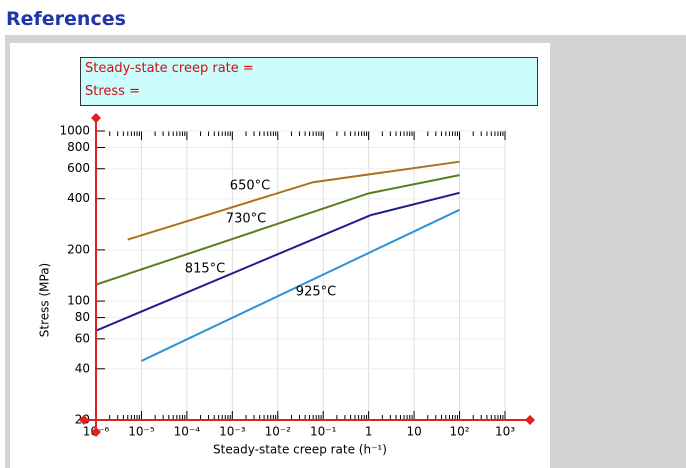  I want to click on x-tick-label: 10⁻¹, so click(323, 432).